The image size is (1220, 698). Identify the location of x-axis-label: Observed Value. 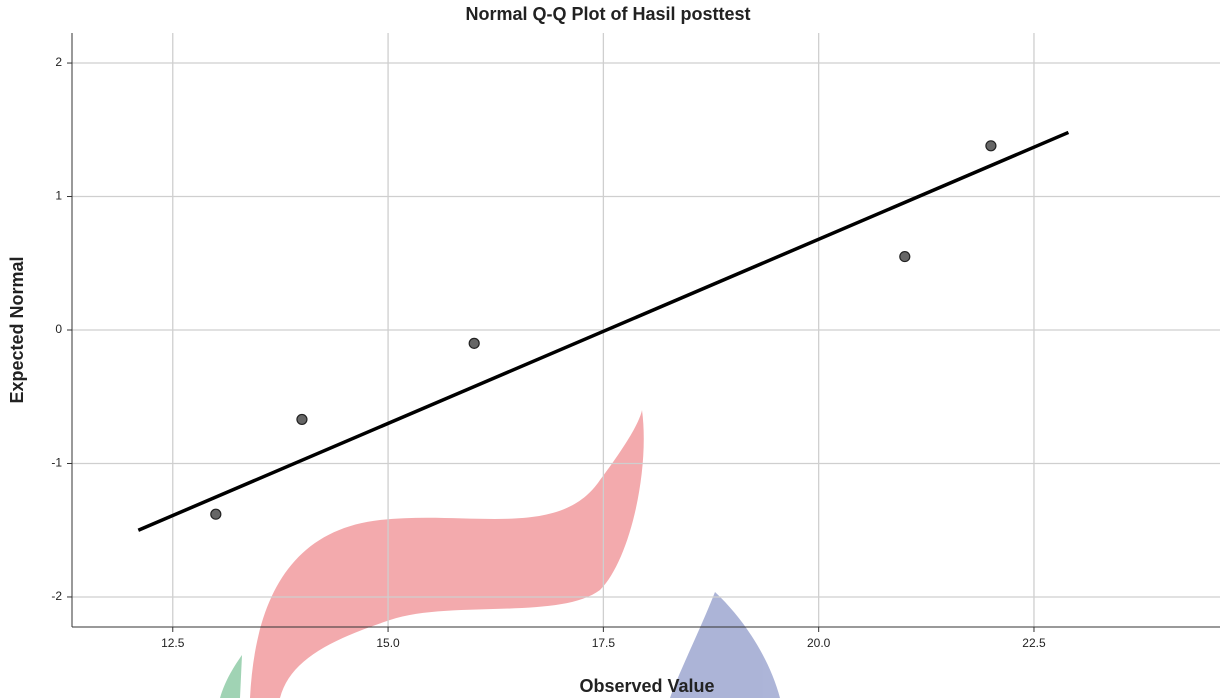
(646, 686).